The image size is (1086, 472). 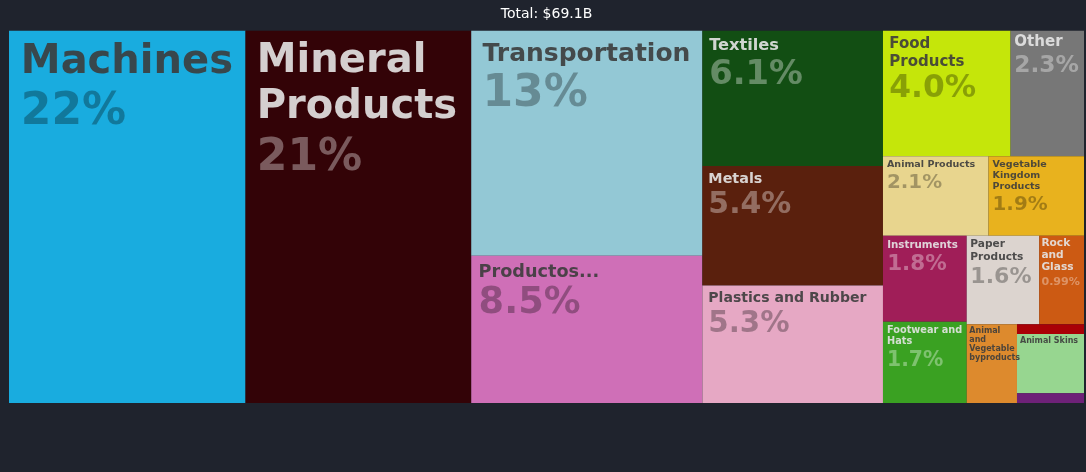 I want to click on data-label: 4.0%, so click(x=933, y=86).